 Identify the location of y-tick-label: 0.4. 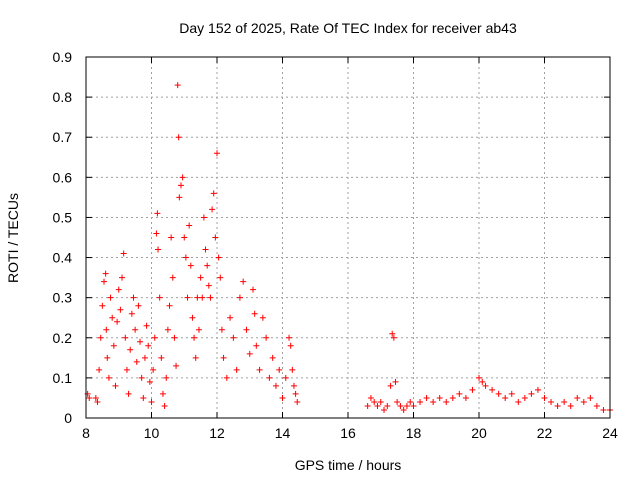
(63, 258).